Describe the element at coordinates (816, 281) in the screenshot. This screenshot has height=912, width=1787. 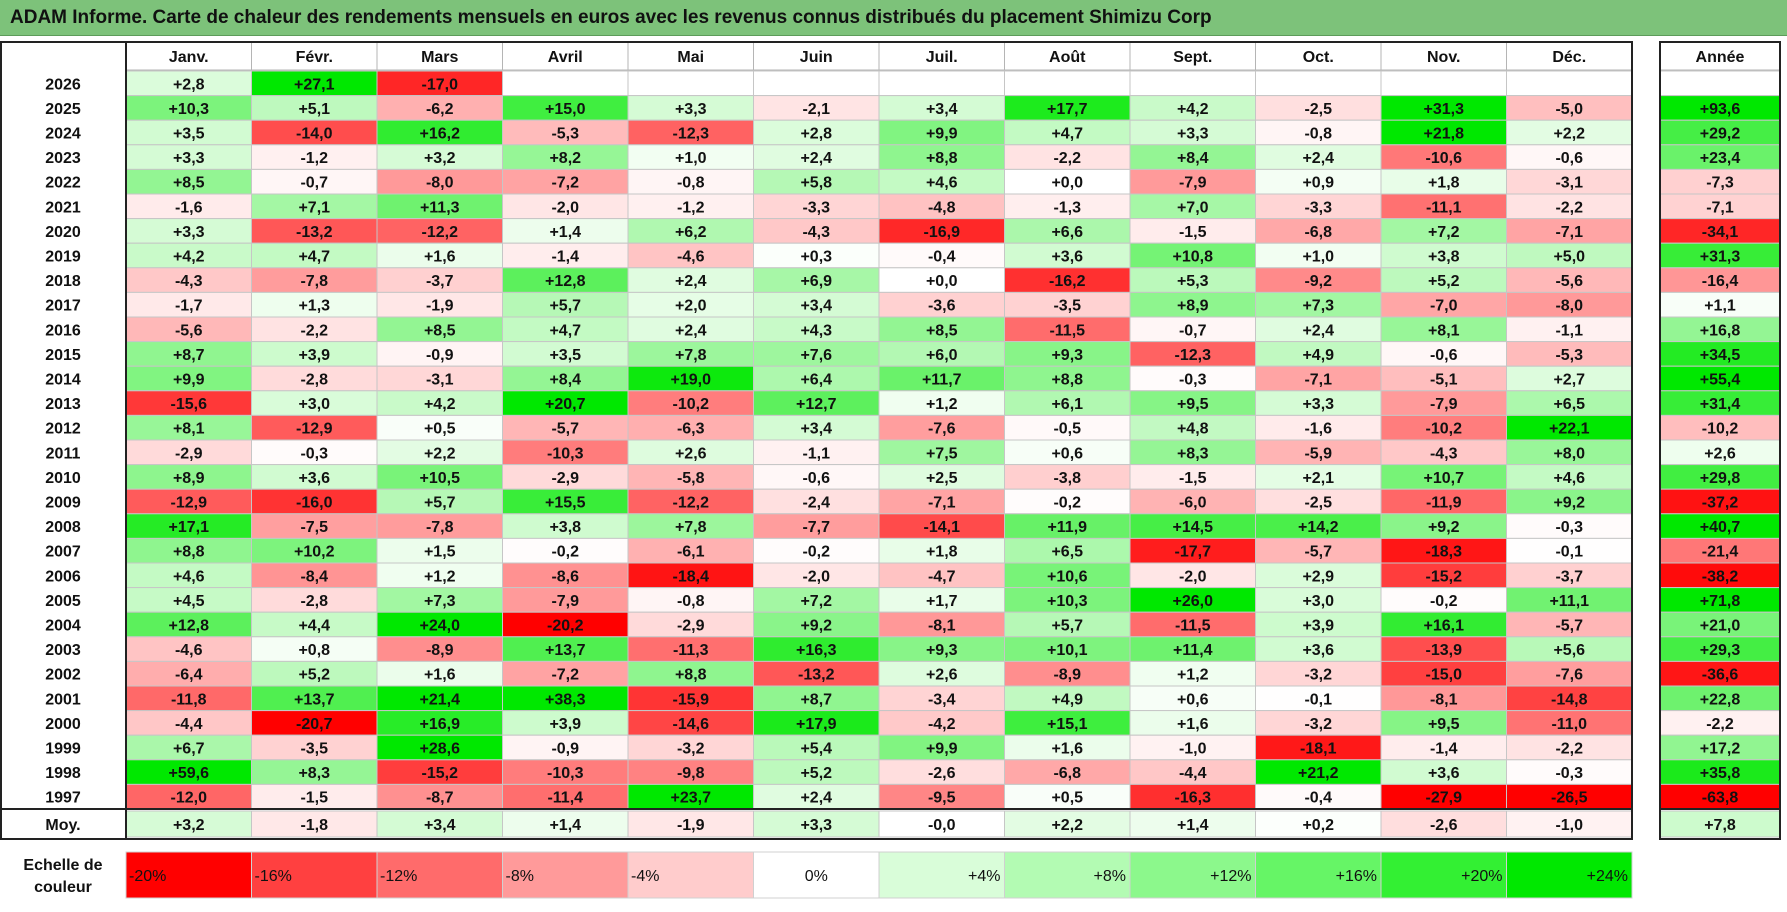
I see `heatmap-cell-value: +6,9` at that location.